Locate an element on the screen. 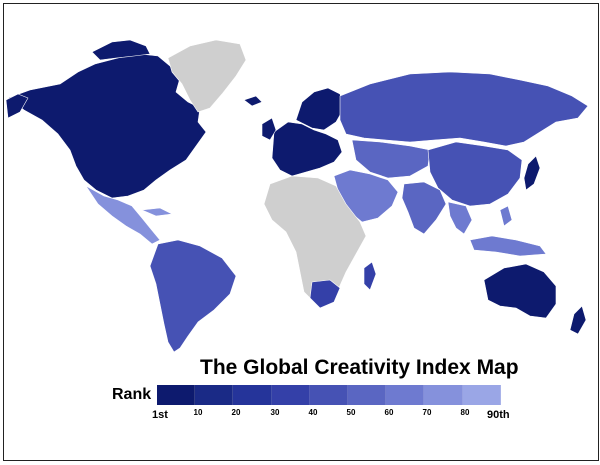 The width and height of the screenshot is (600, 465). region-indonesia is located at coordinates (508, 246).